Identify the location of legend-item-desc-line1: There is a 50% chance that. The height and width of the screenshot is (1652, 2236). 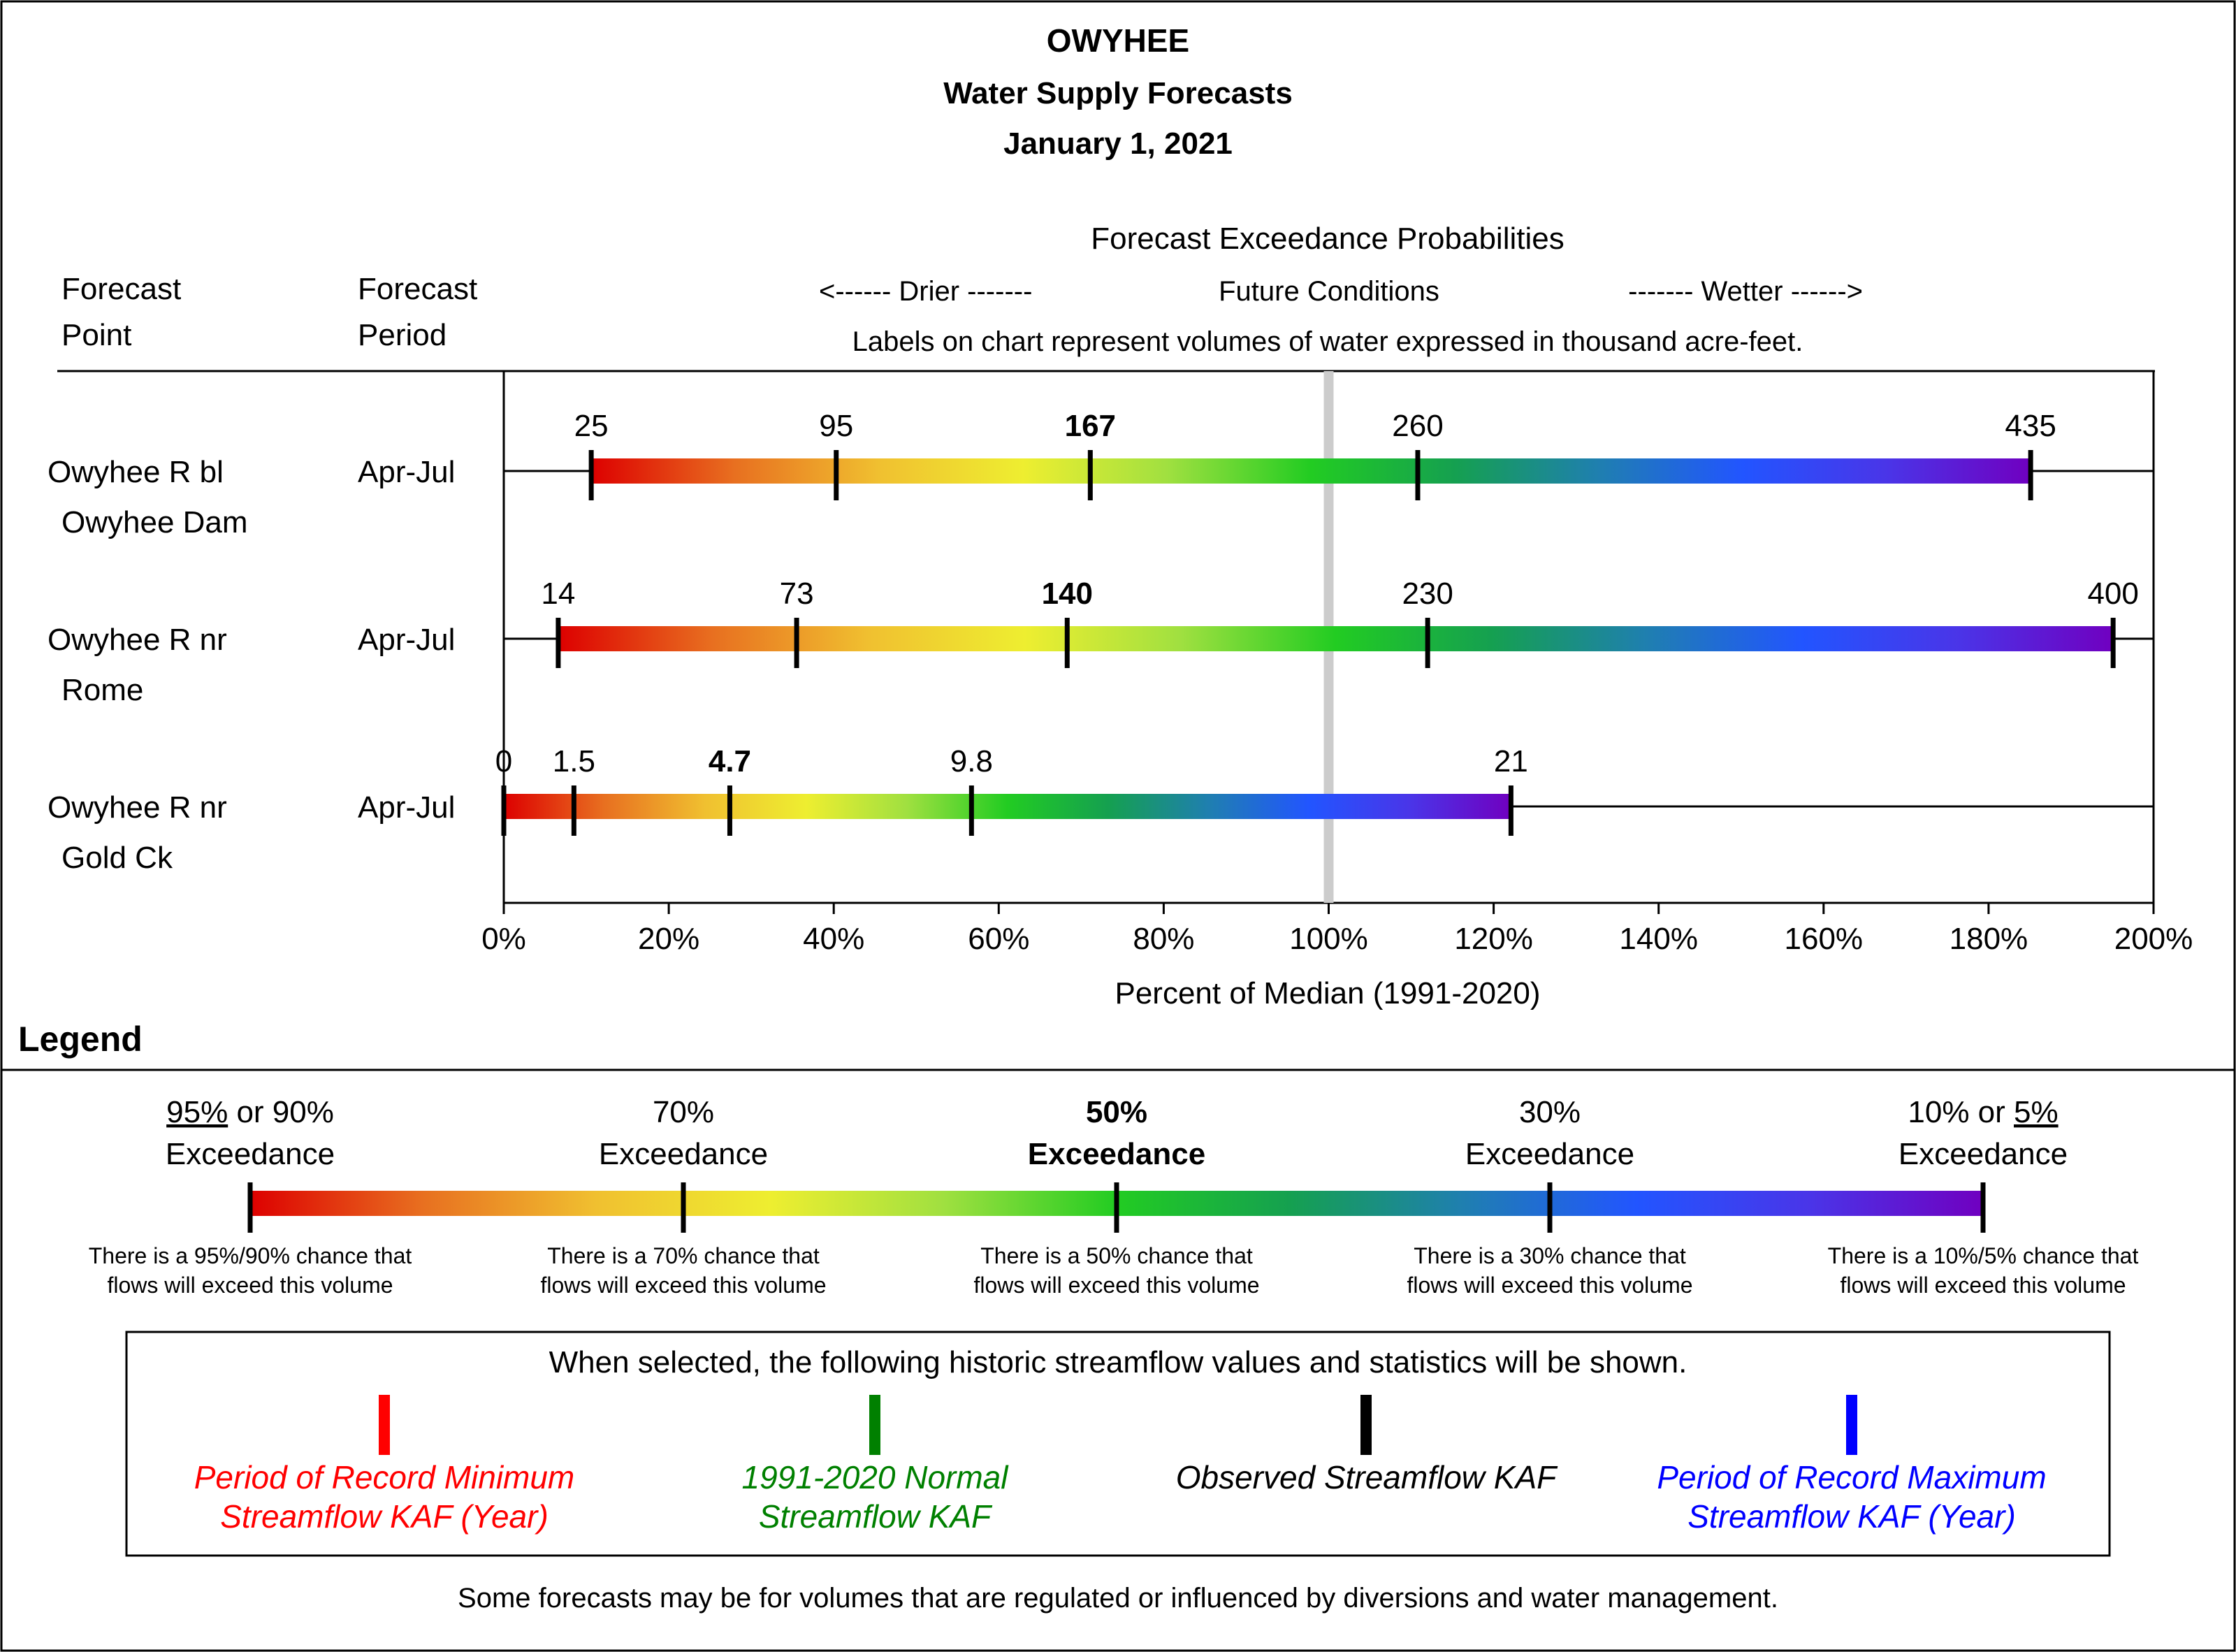
(1116, 1255).